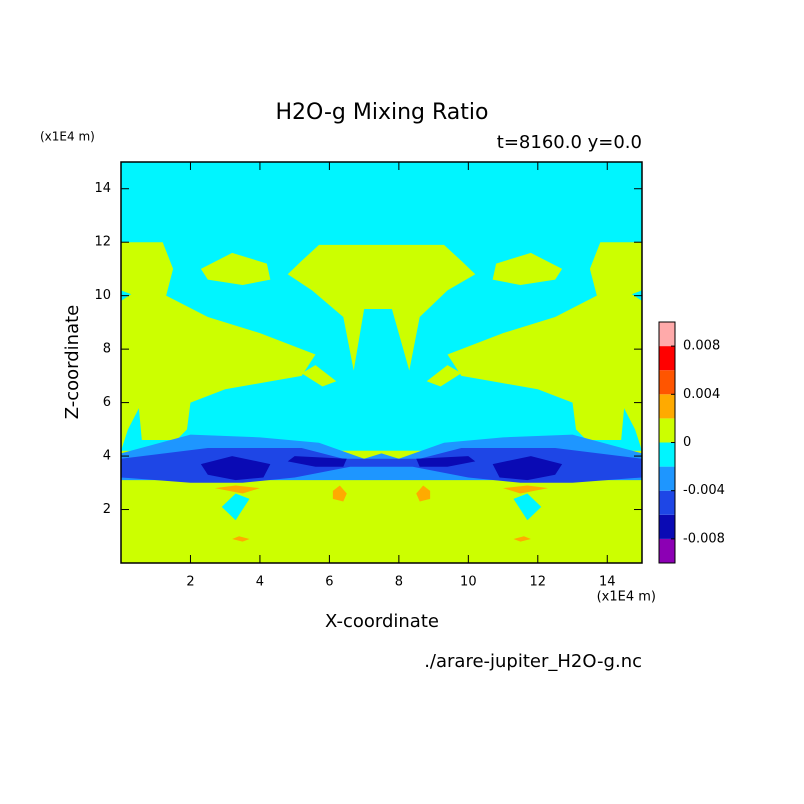 Image resolution: width=804 pixels, height=804 pixels. I want to click on y-unit: (x1E4 m), so click(67, 137).